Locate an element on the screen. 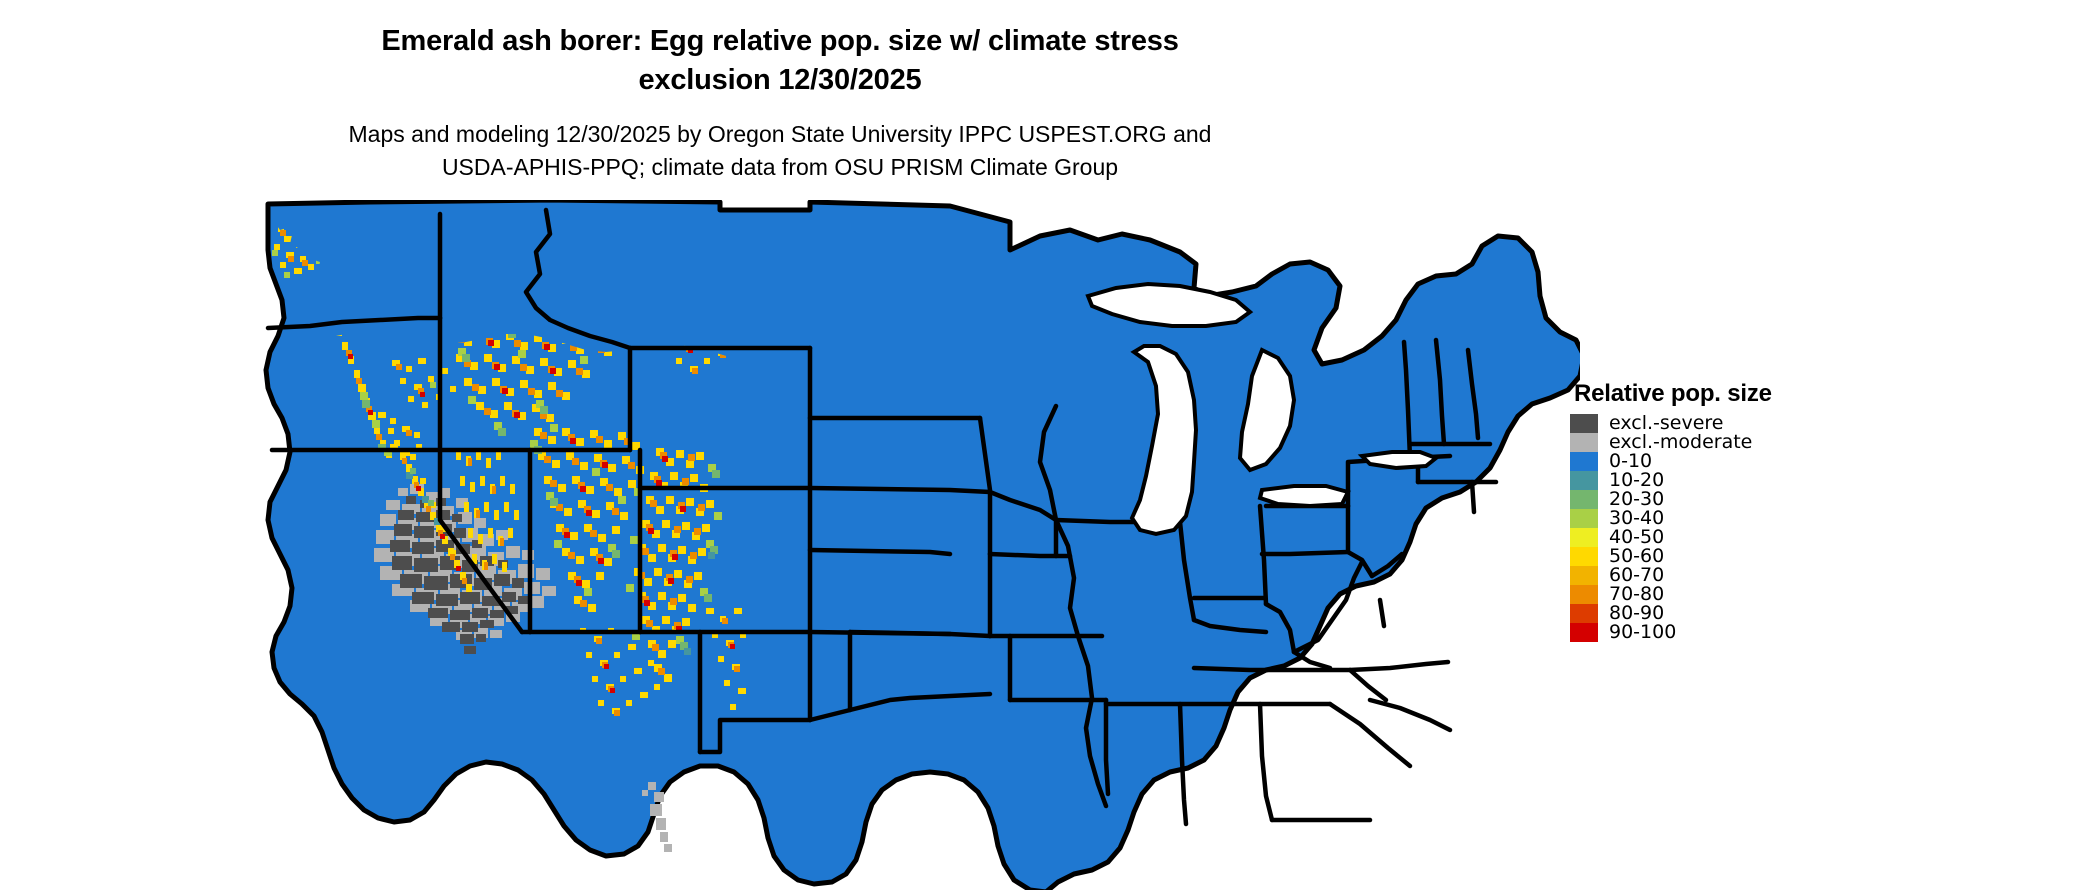 This screenshot has width=2100, height=892. lake-superior is located at coordinates (1169, 304).